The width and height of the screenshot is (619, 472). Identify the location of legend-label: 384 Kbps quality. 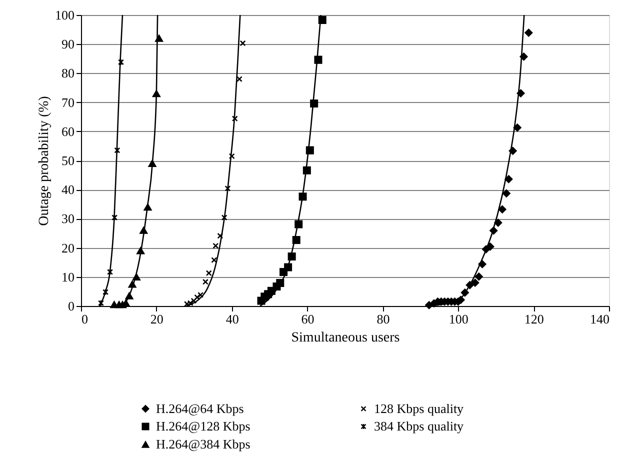
(419, 426).